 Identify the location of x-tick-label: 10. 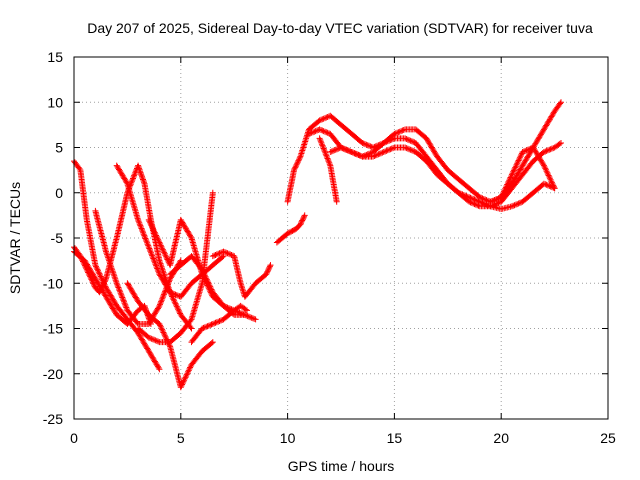
(288, 438).